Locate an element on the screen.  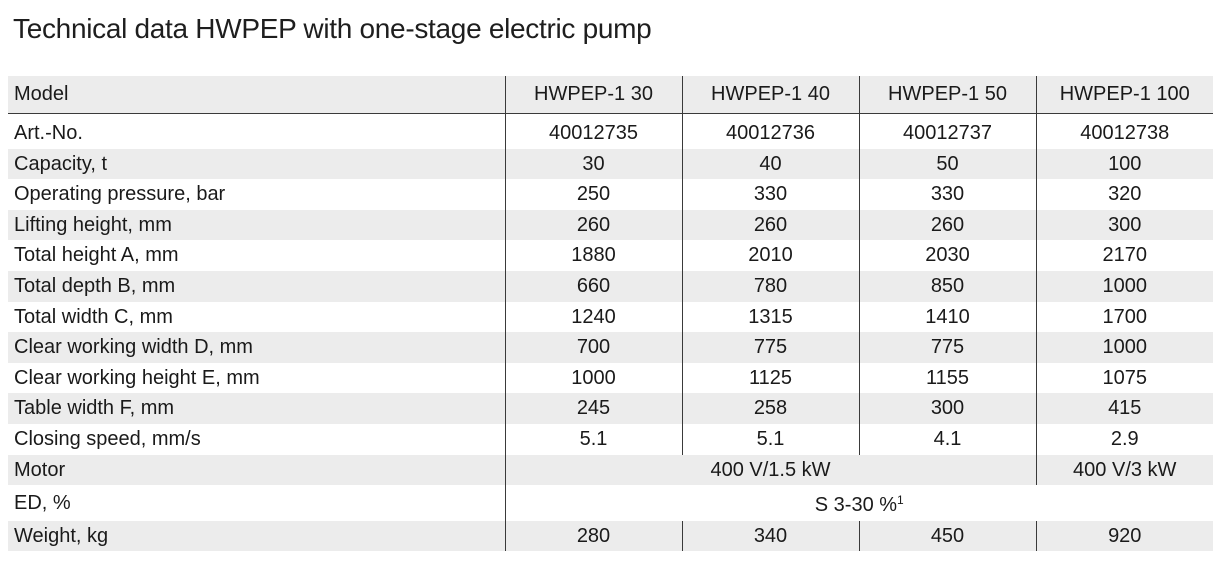
cell-value: 50 is located at coordinates (947, 164).